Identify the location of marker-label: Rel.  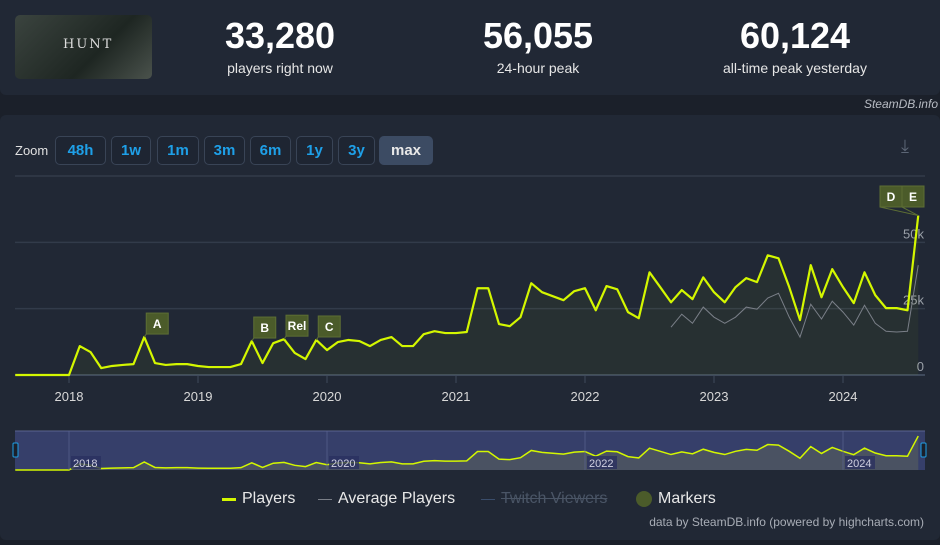
(297, 326).